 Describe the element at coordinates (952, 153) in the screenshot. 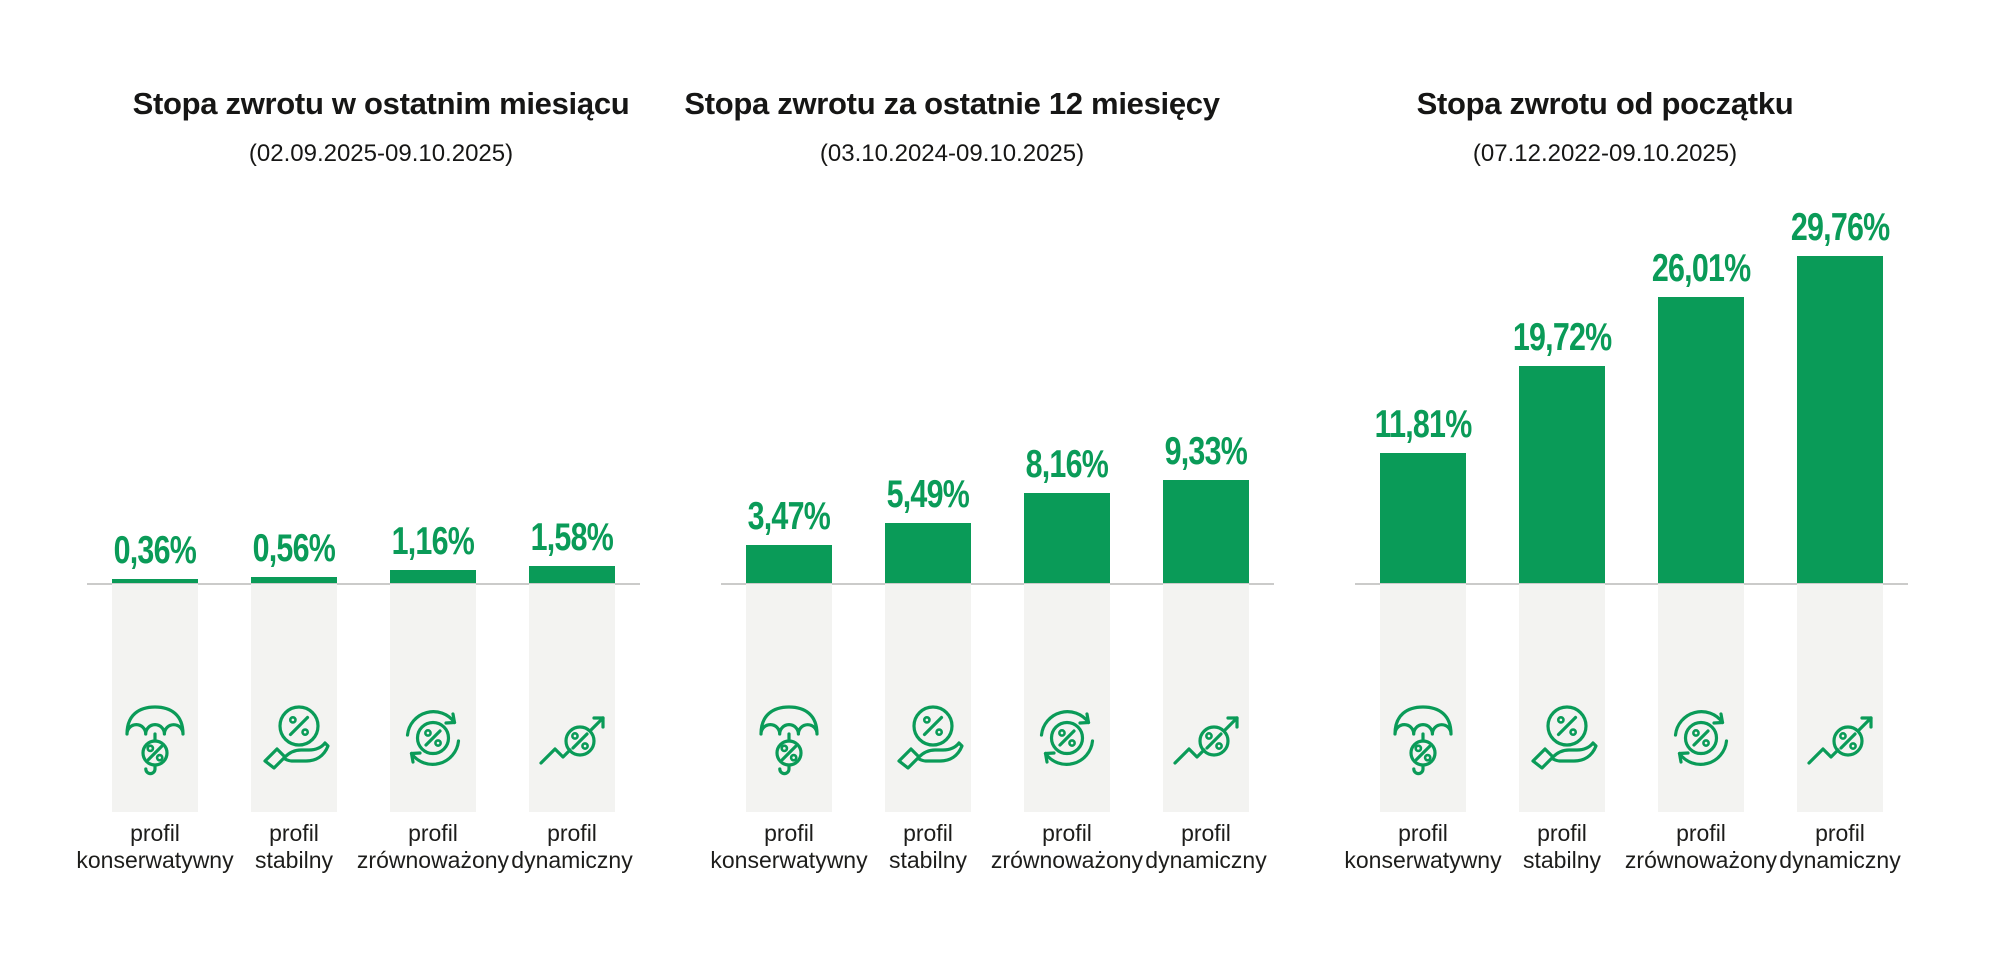

I see `chart-subtitle: (03.10.2024-09.10.2025)` at that location.